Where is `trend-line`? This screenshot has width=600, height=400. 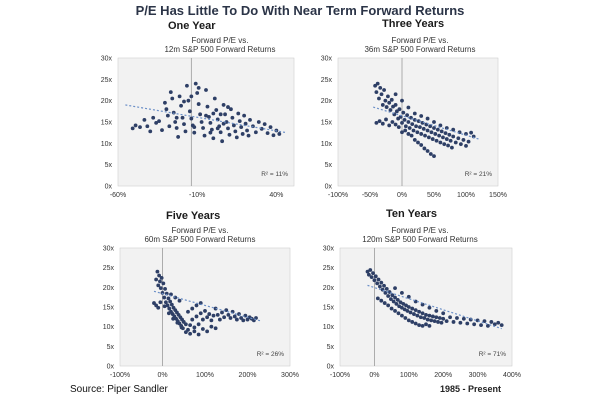 trend-line is located at coordinates (206, 119).